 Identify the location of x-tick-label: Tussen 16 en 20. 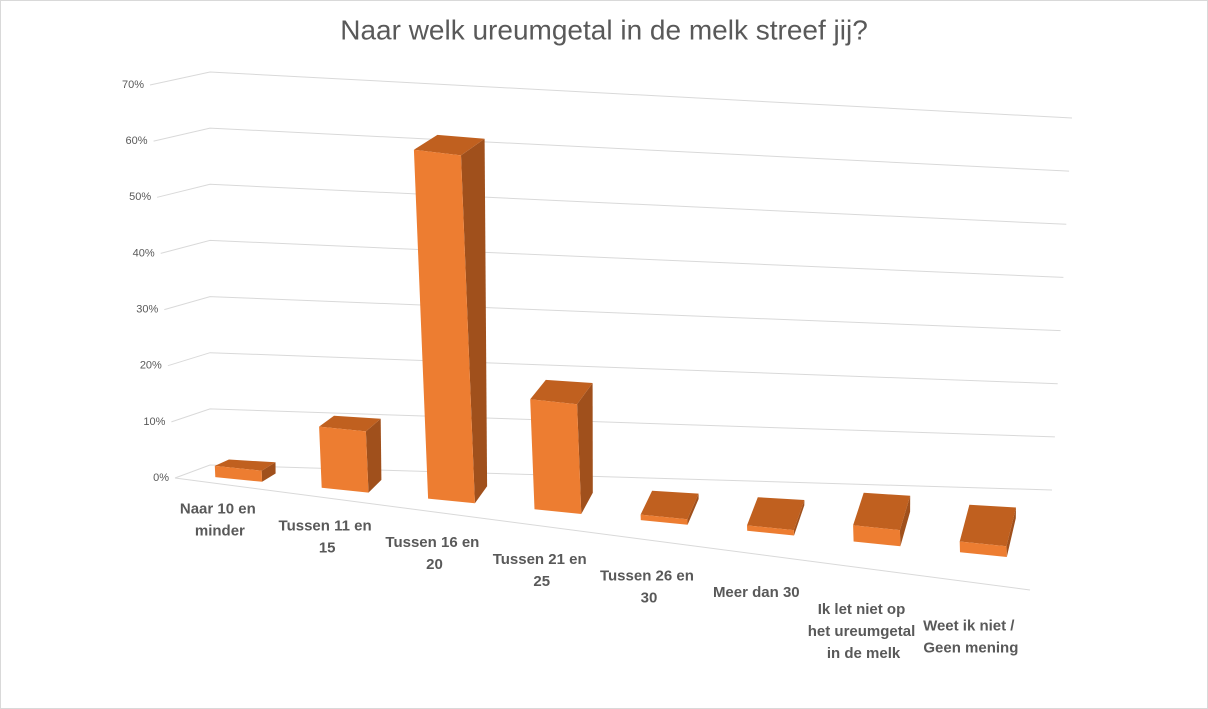
(434, 553).